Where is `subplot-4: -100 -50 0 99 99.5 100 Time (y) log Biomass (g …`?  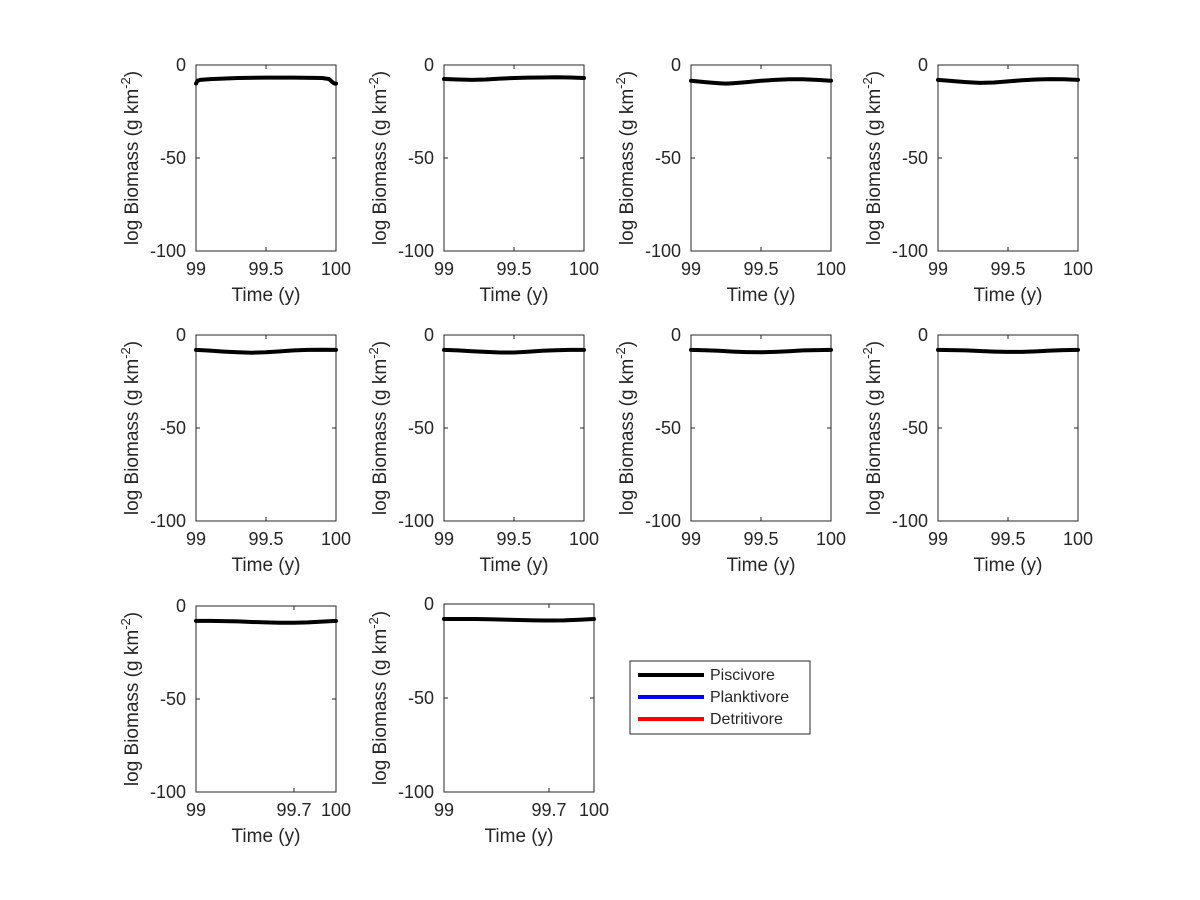 subplot-4: -100 -50 0 99 99.5 100 Time (y) log Biomass (g … is located at coordinates (976, 180).